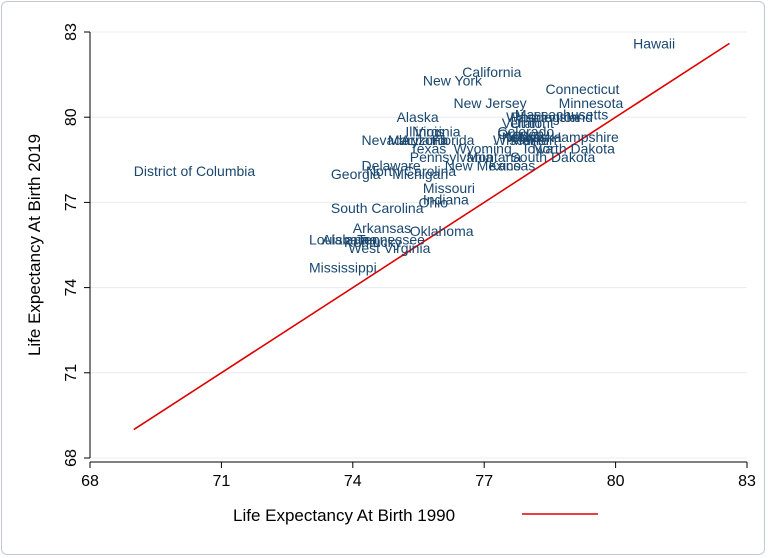 The image size is (768, 558). Describe the element at coordinates (71, 32) in the screenshot. I see `y-tick-label-5: 83` at that location.